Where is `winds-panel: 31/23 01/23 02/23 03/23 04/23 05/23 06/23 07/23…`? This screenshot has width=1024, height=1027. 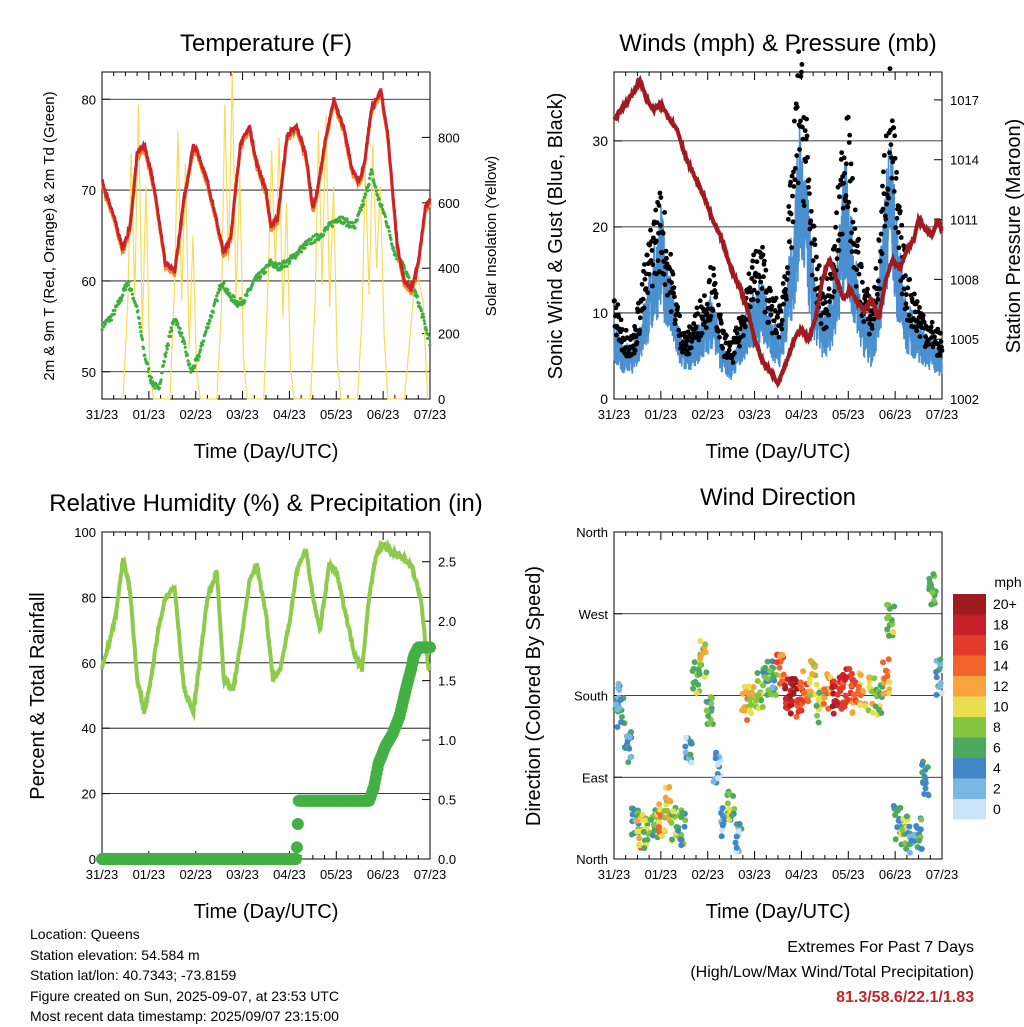
winds-panel: 31/23 01/23 02/23 03/23 04/23 05/23 06/23 07/23… is located at coordinates (785, 235).